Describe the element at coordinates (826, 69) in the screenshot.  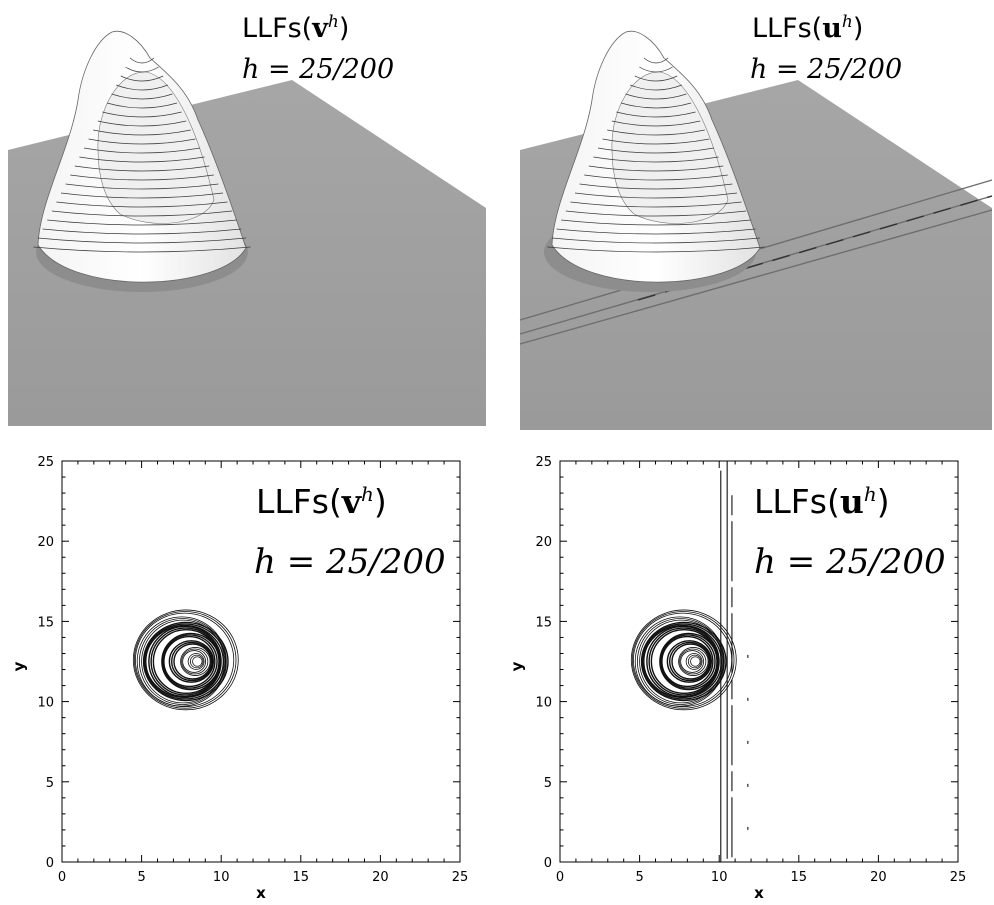
I see `h-equation-right: h = 25/200` at that location.